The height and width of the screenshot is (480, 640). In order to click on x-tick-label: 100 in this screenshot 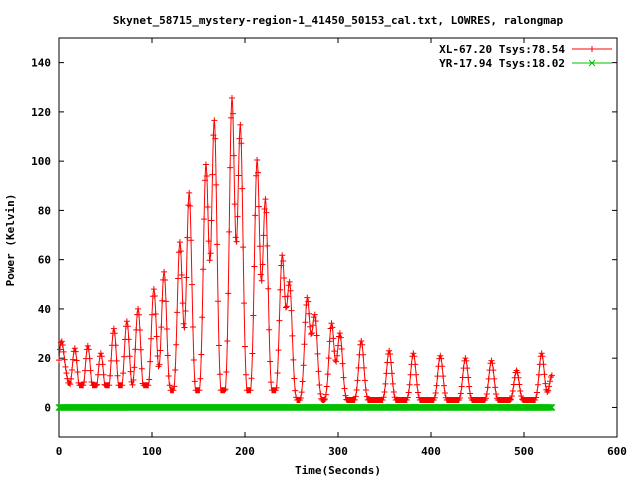, I will do `click(152, 451)`.